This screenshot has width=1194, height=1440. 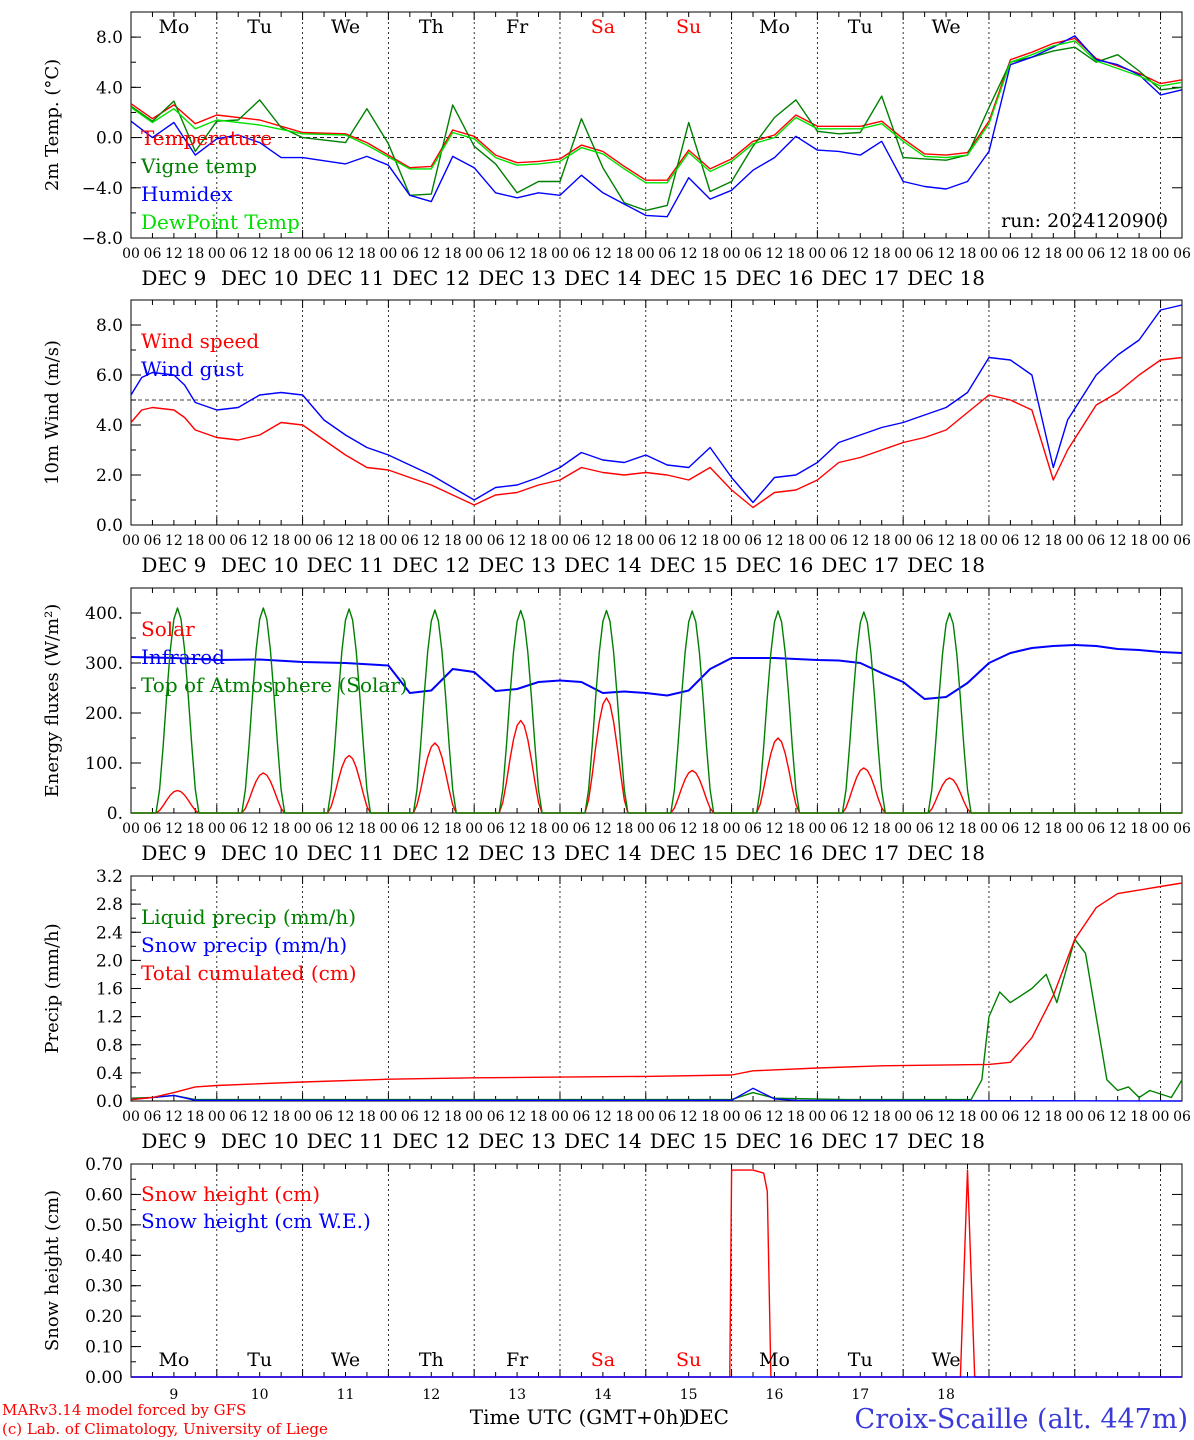 What do you see at coordinates (104, 764) in the screenshot?
I see `y-tick-label: 100.` at bounding box center [104, 764].